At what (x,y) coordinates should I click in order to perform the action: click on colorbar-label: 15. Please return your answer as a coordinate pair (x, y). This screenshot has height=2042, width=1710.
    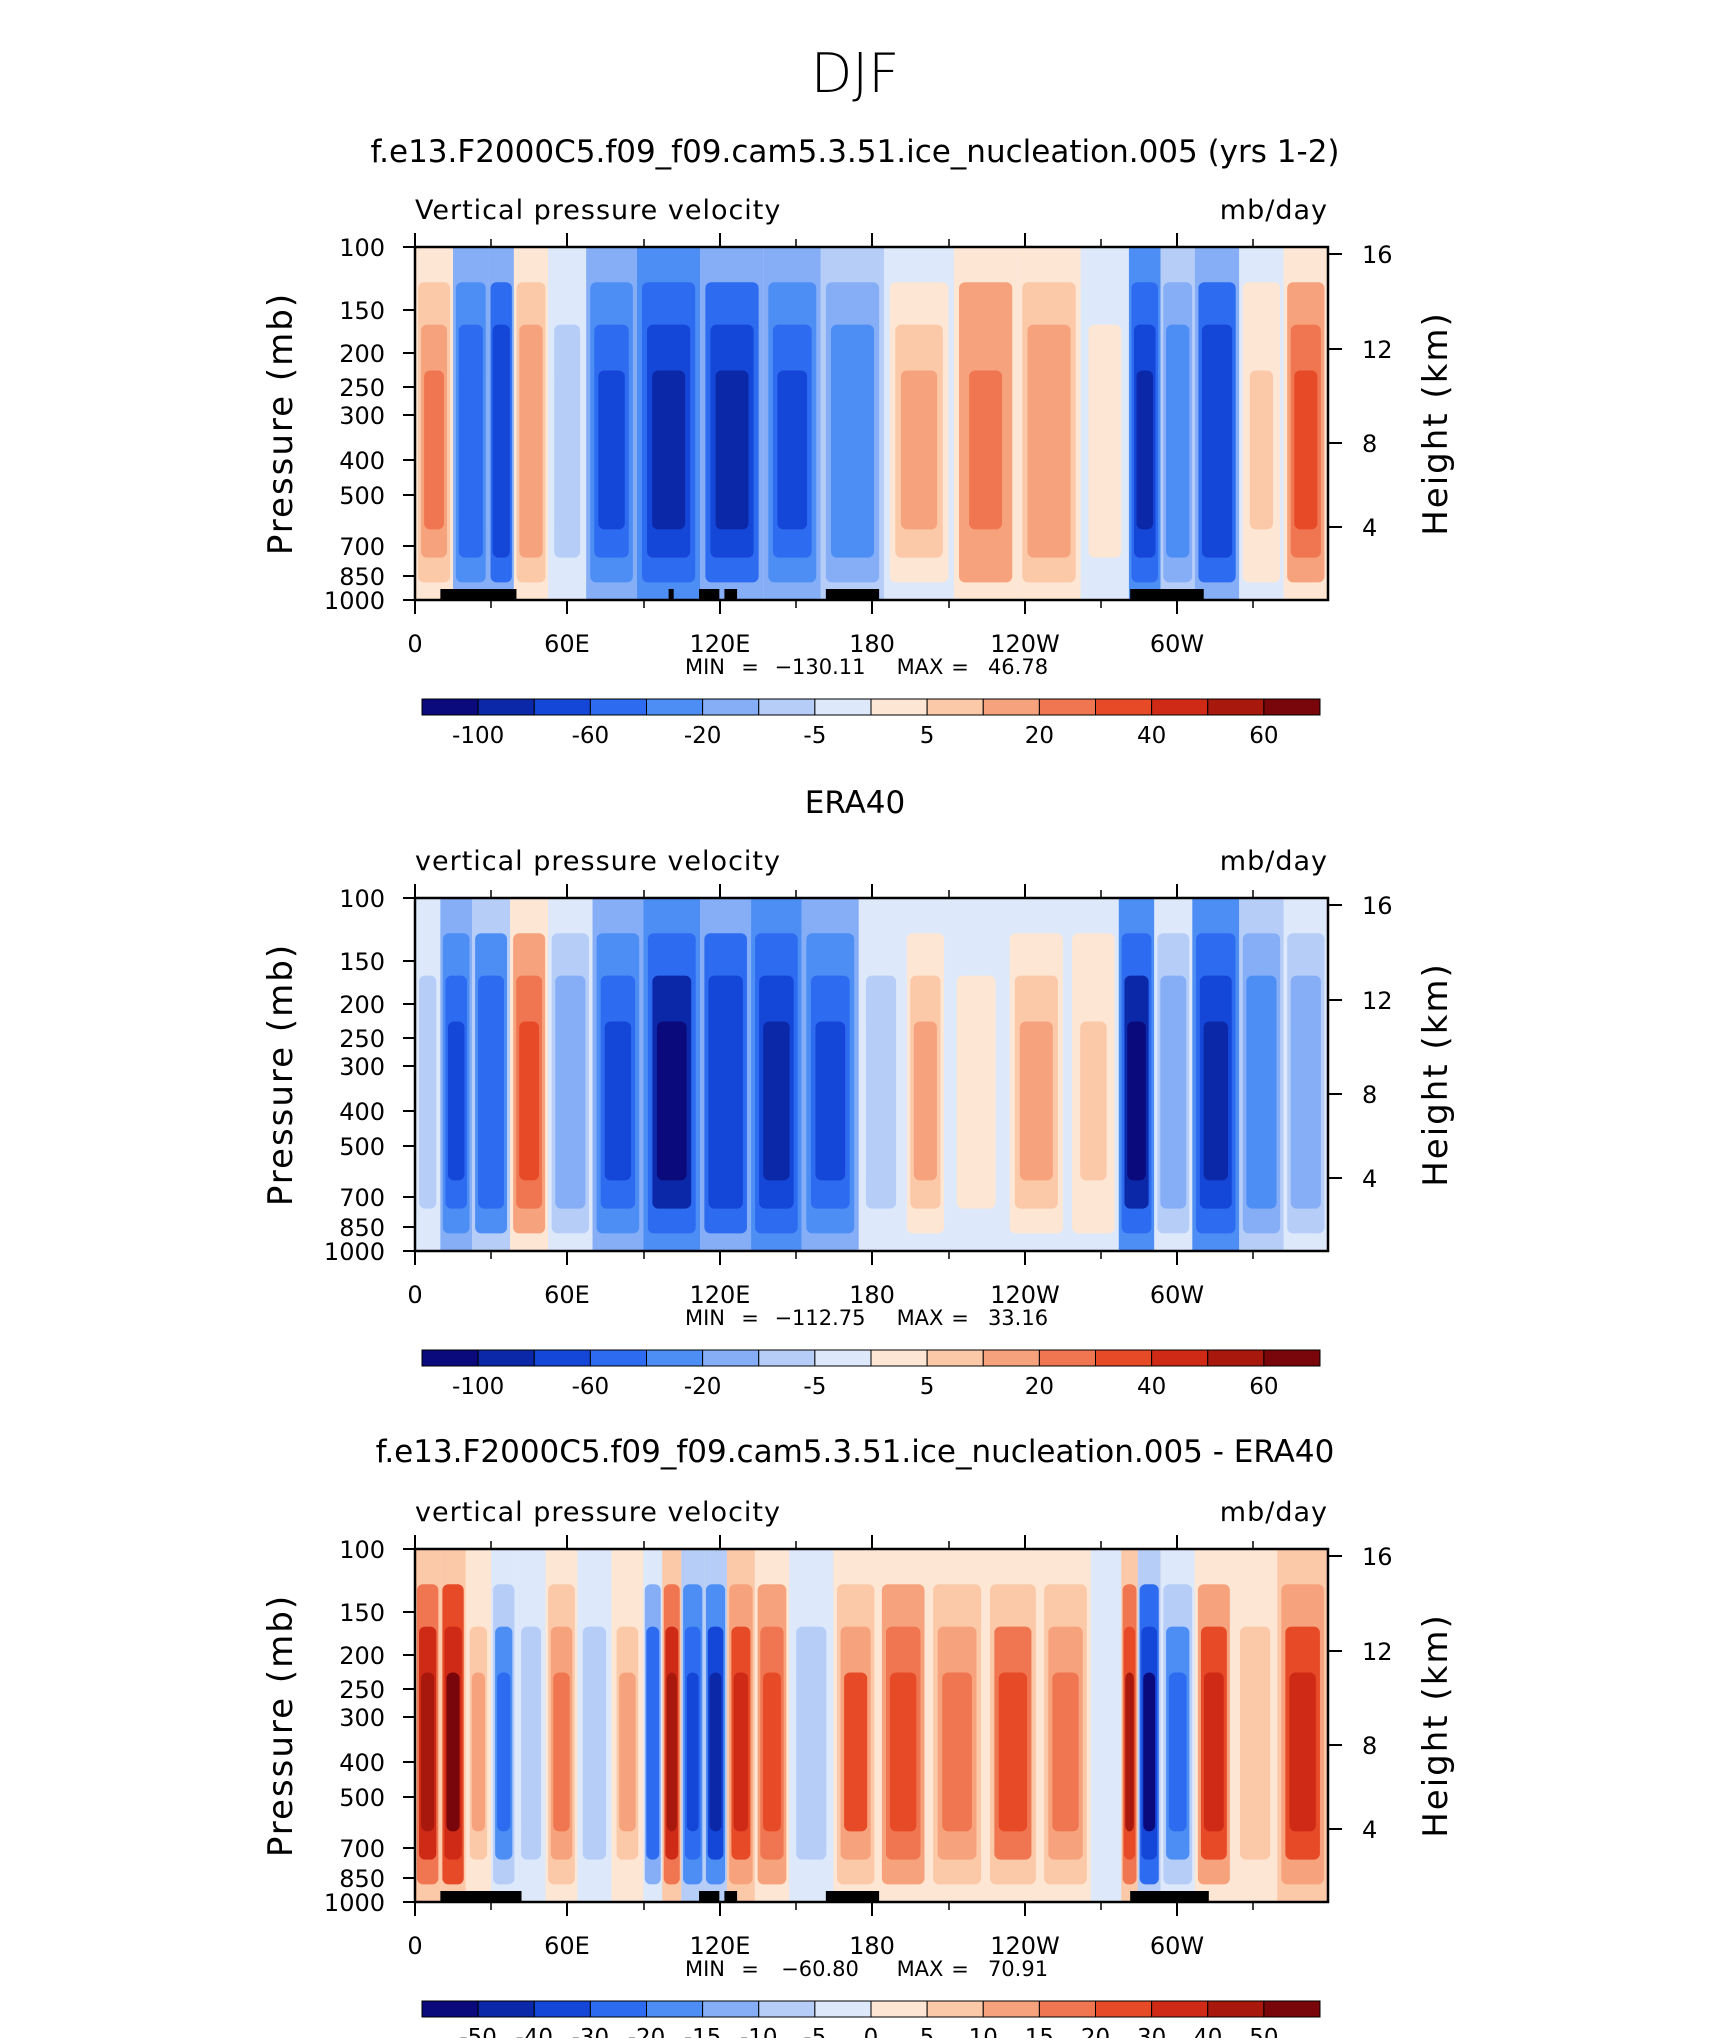
    Looking at the image, I should click on (1039, 2031).